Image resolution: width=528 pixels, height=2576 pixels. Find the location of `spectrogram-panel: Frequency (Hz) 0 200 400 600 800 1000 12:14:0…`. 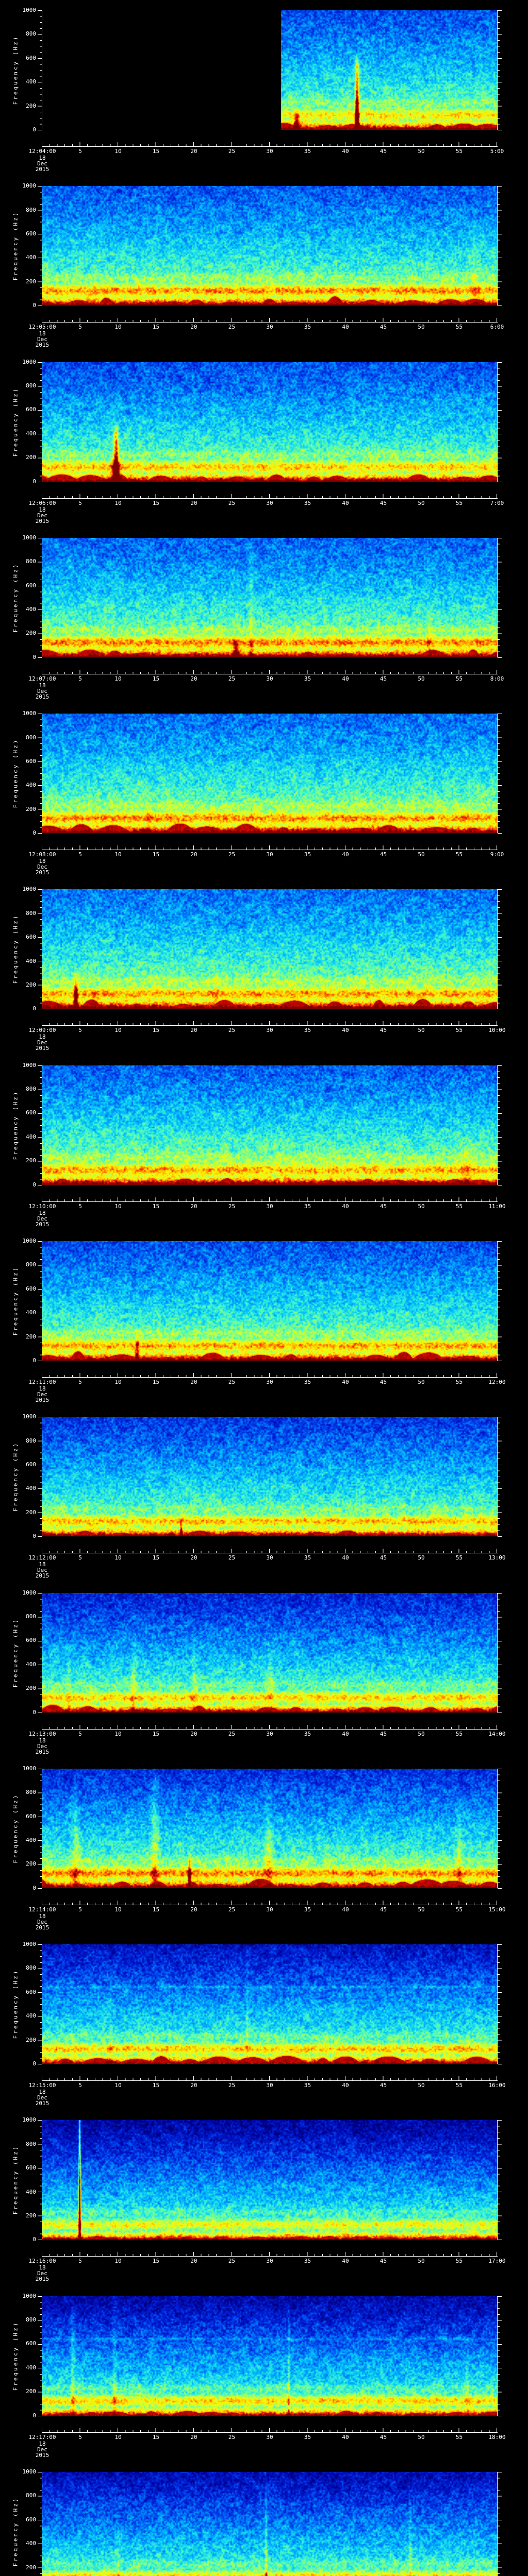

spectrogram-panel: Frequency (Hz) 0 200 400 600 800 1000 12:14:0… is located at coordinates (264, 1846).